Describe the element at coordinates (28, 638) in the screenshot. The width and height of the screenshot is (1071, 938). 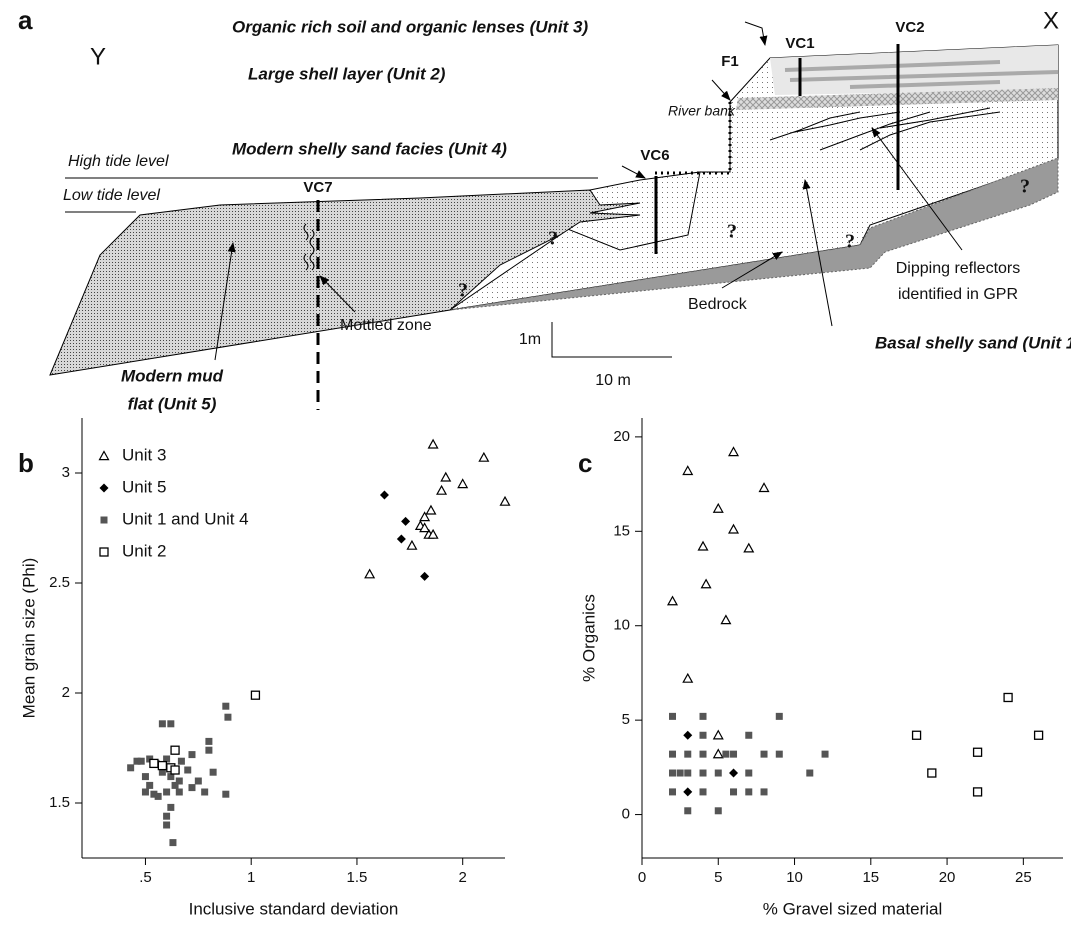
I see `y-axis-label: Mean grain size (Phi)` at that location.